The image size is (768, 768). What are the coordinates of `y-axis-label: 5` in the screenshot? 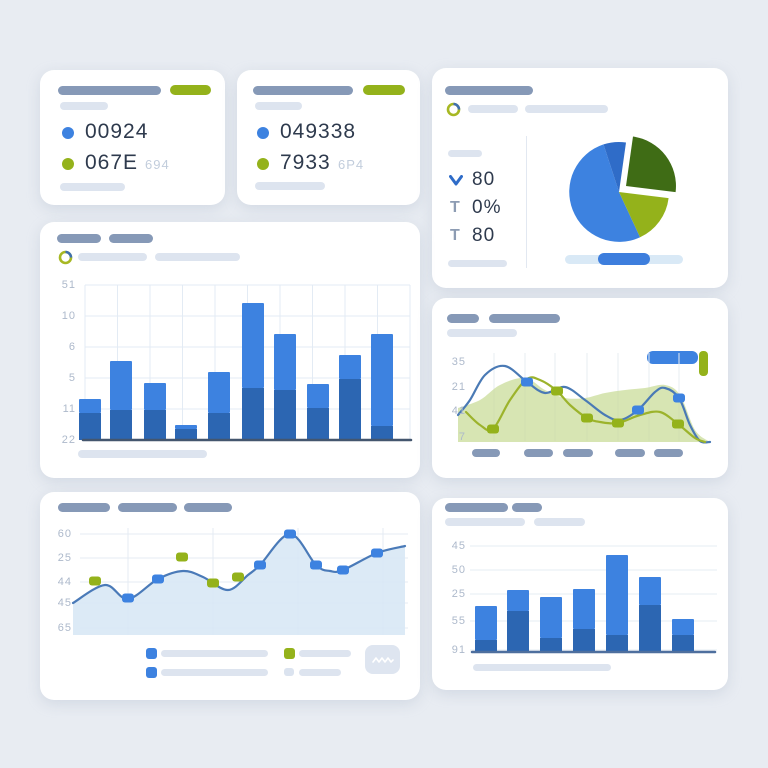 It's located at (72, 378).